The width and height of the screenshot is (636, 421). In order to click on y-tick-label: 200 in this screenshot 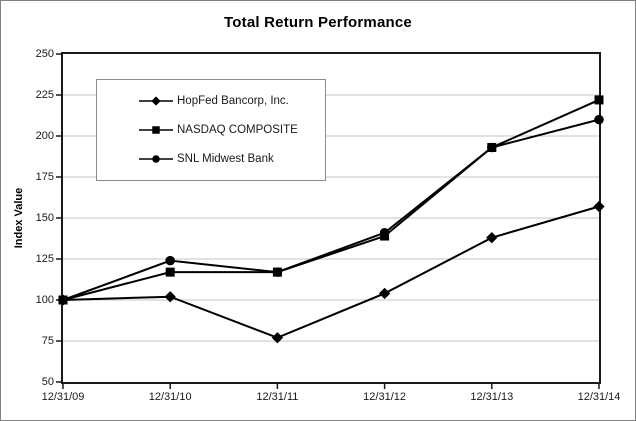, I will do `click(44, 136)`.